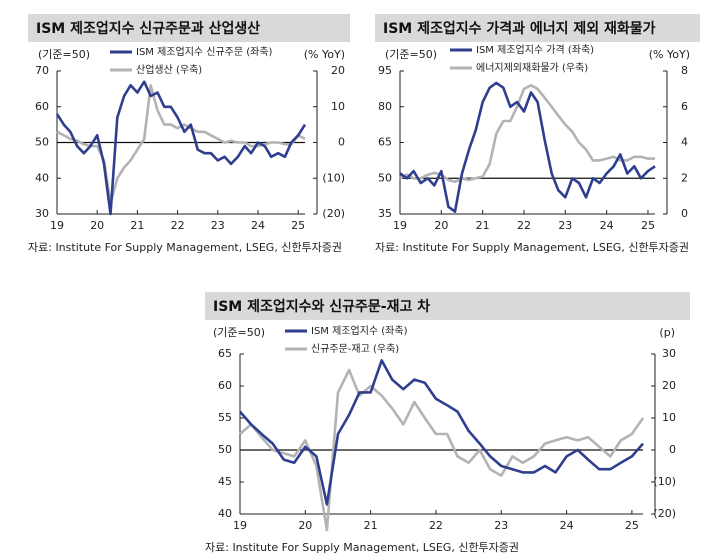 The height and width of the screenshot is (560, 727). What do you see at coordinates (42, 213) in the screenshot?
I see `y-tick-label: 30` at bounding box center [42, 213].